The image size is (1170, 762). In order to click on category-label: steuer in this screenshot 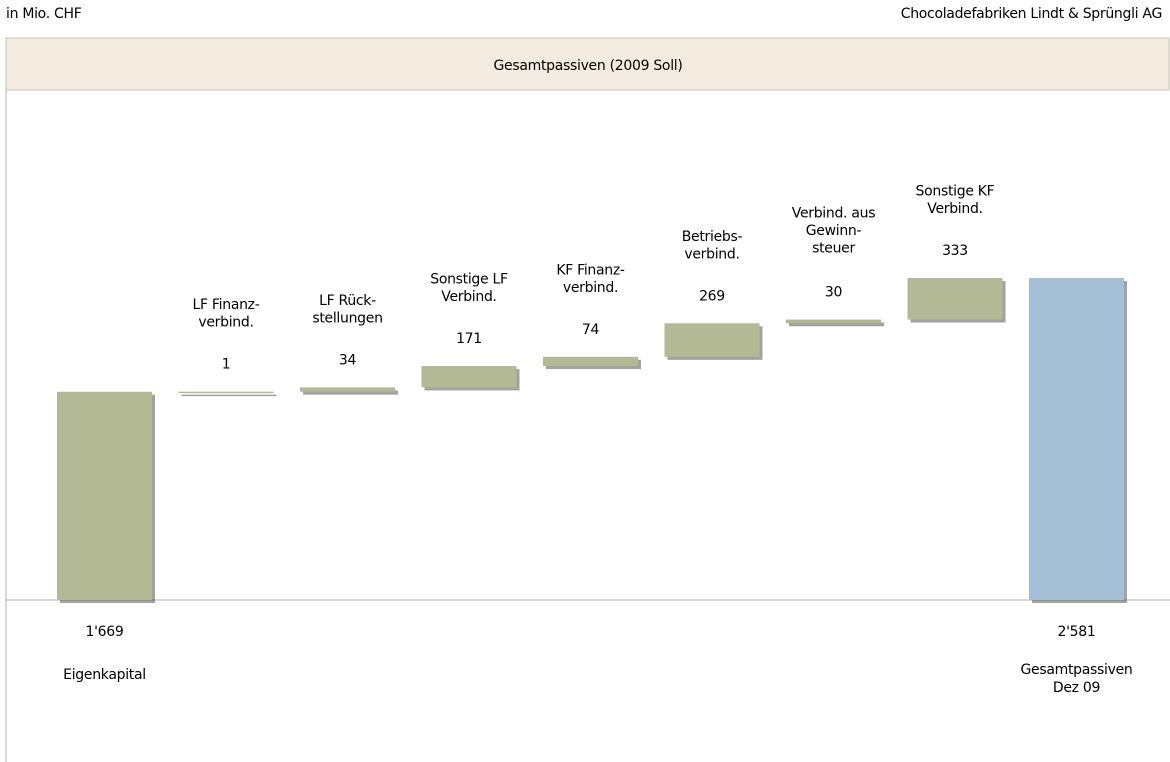, I will do `click(833, 249)`.